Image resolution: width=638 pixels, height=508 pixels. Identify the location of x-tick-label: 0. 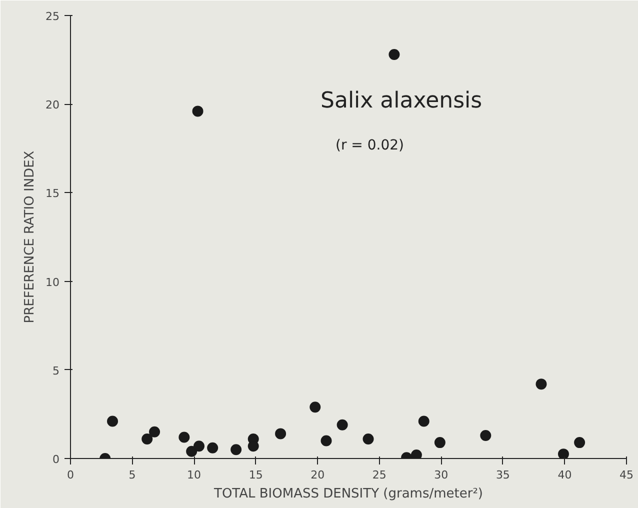
(70, 475).